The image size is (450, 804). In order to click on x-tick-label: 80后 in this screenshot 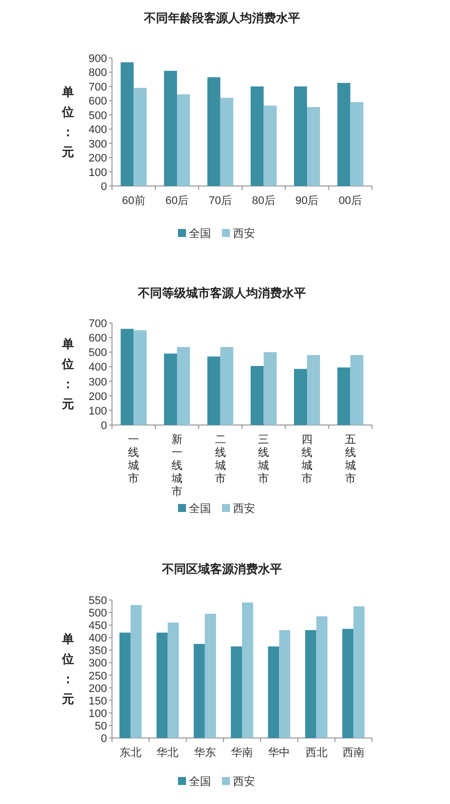, I will do `click(264, 200)`.